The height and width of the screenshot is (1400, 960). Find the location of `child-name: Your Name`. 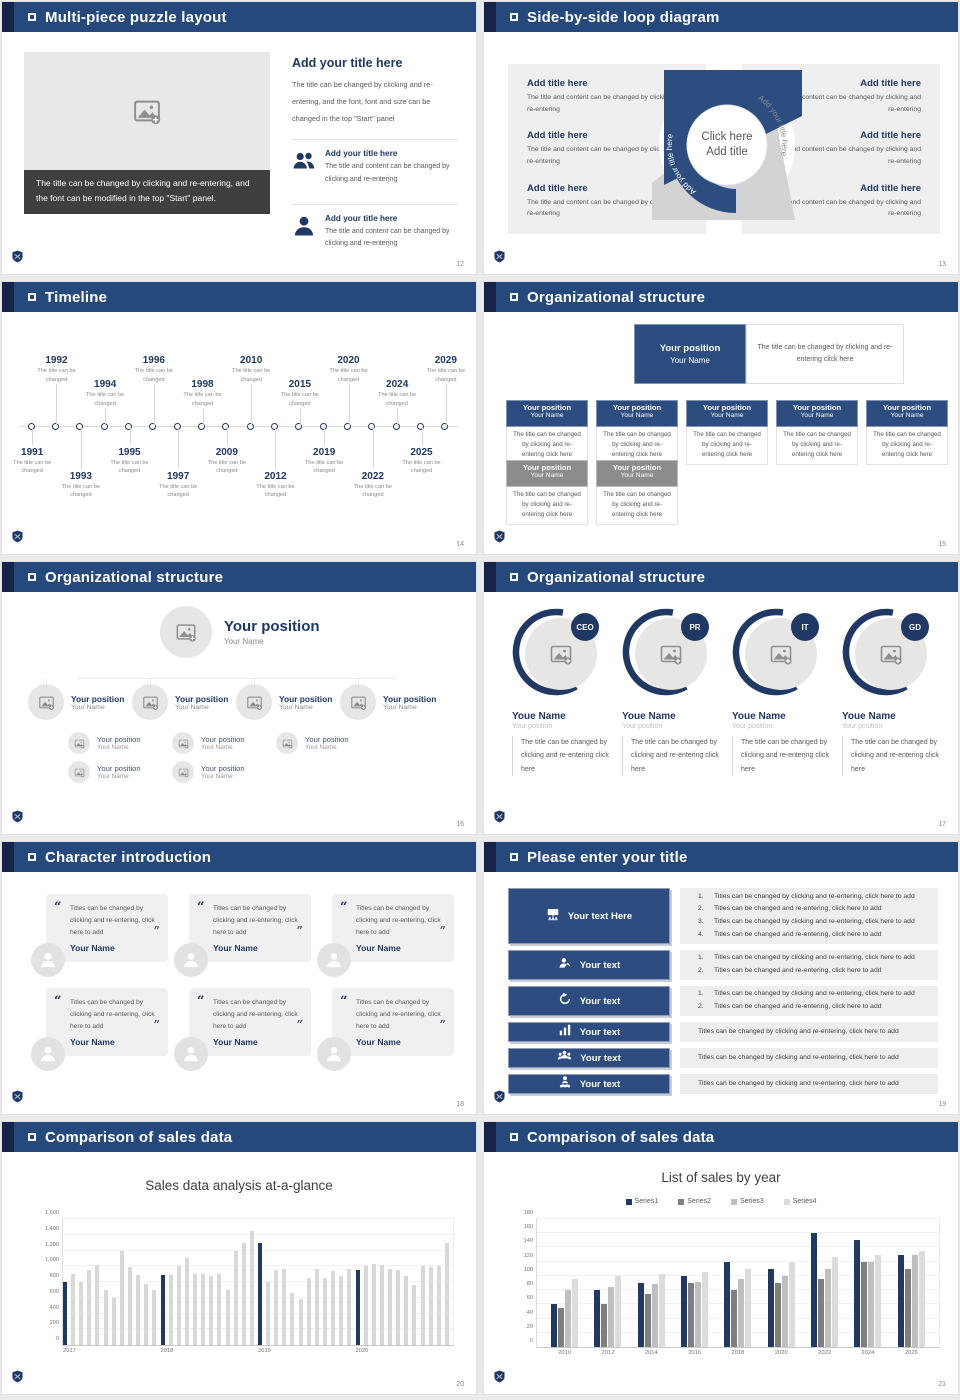

child-name: Your Name is located at coordinates (321, 747).